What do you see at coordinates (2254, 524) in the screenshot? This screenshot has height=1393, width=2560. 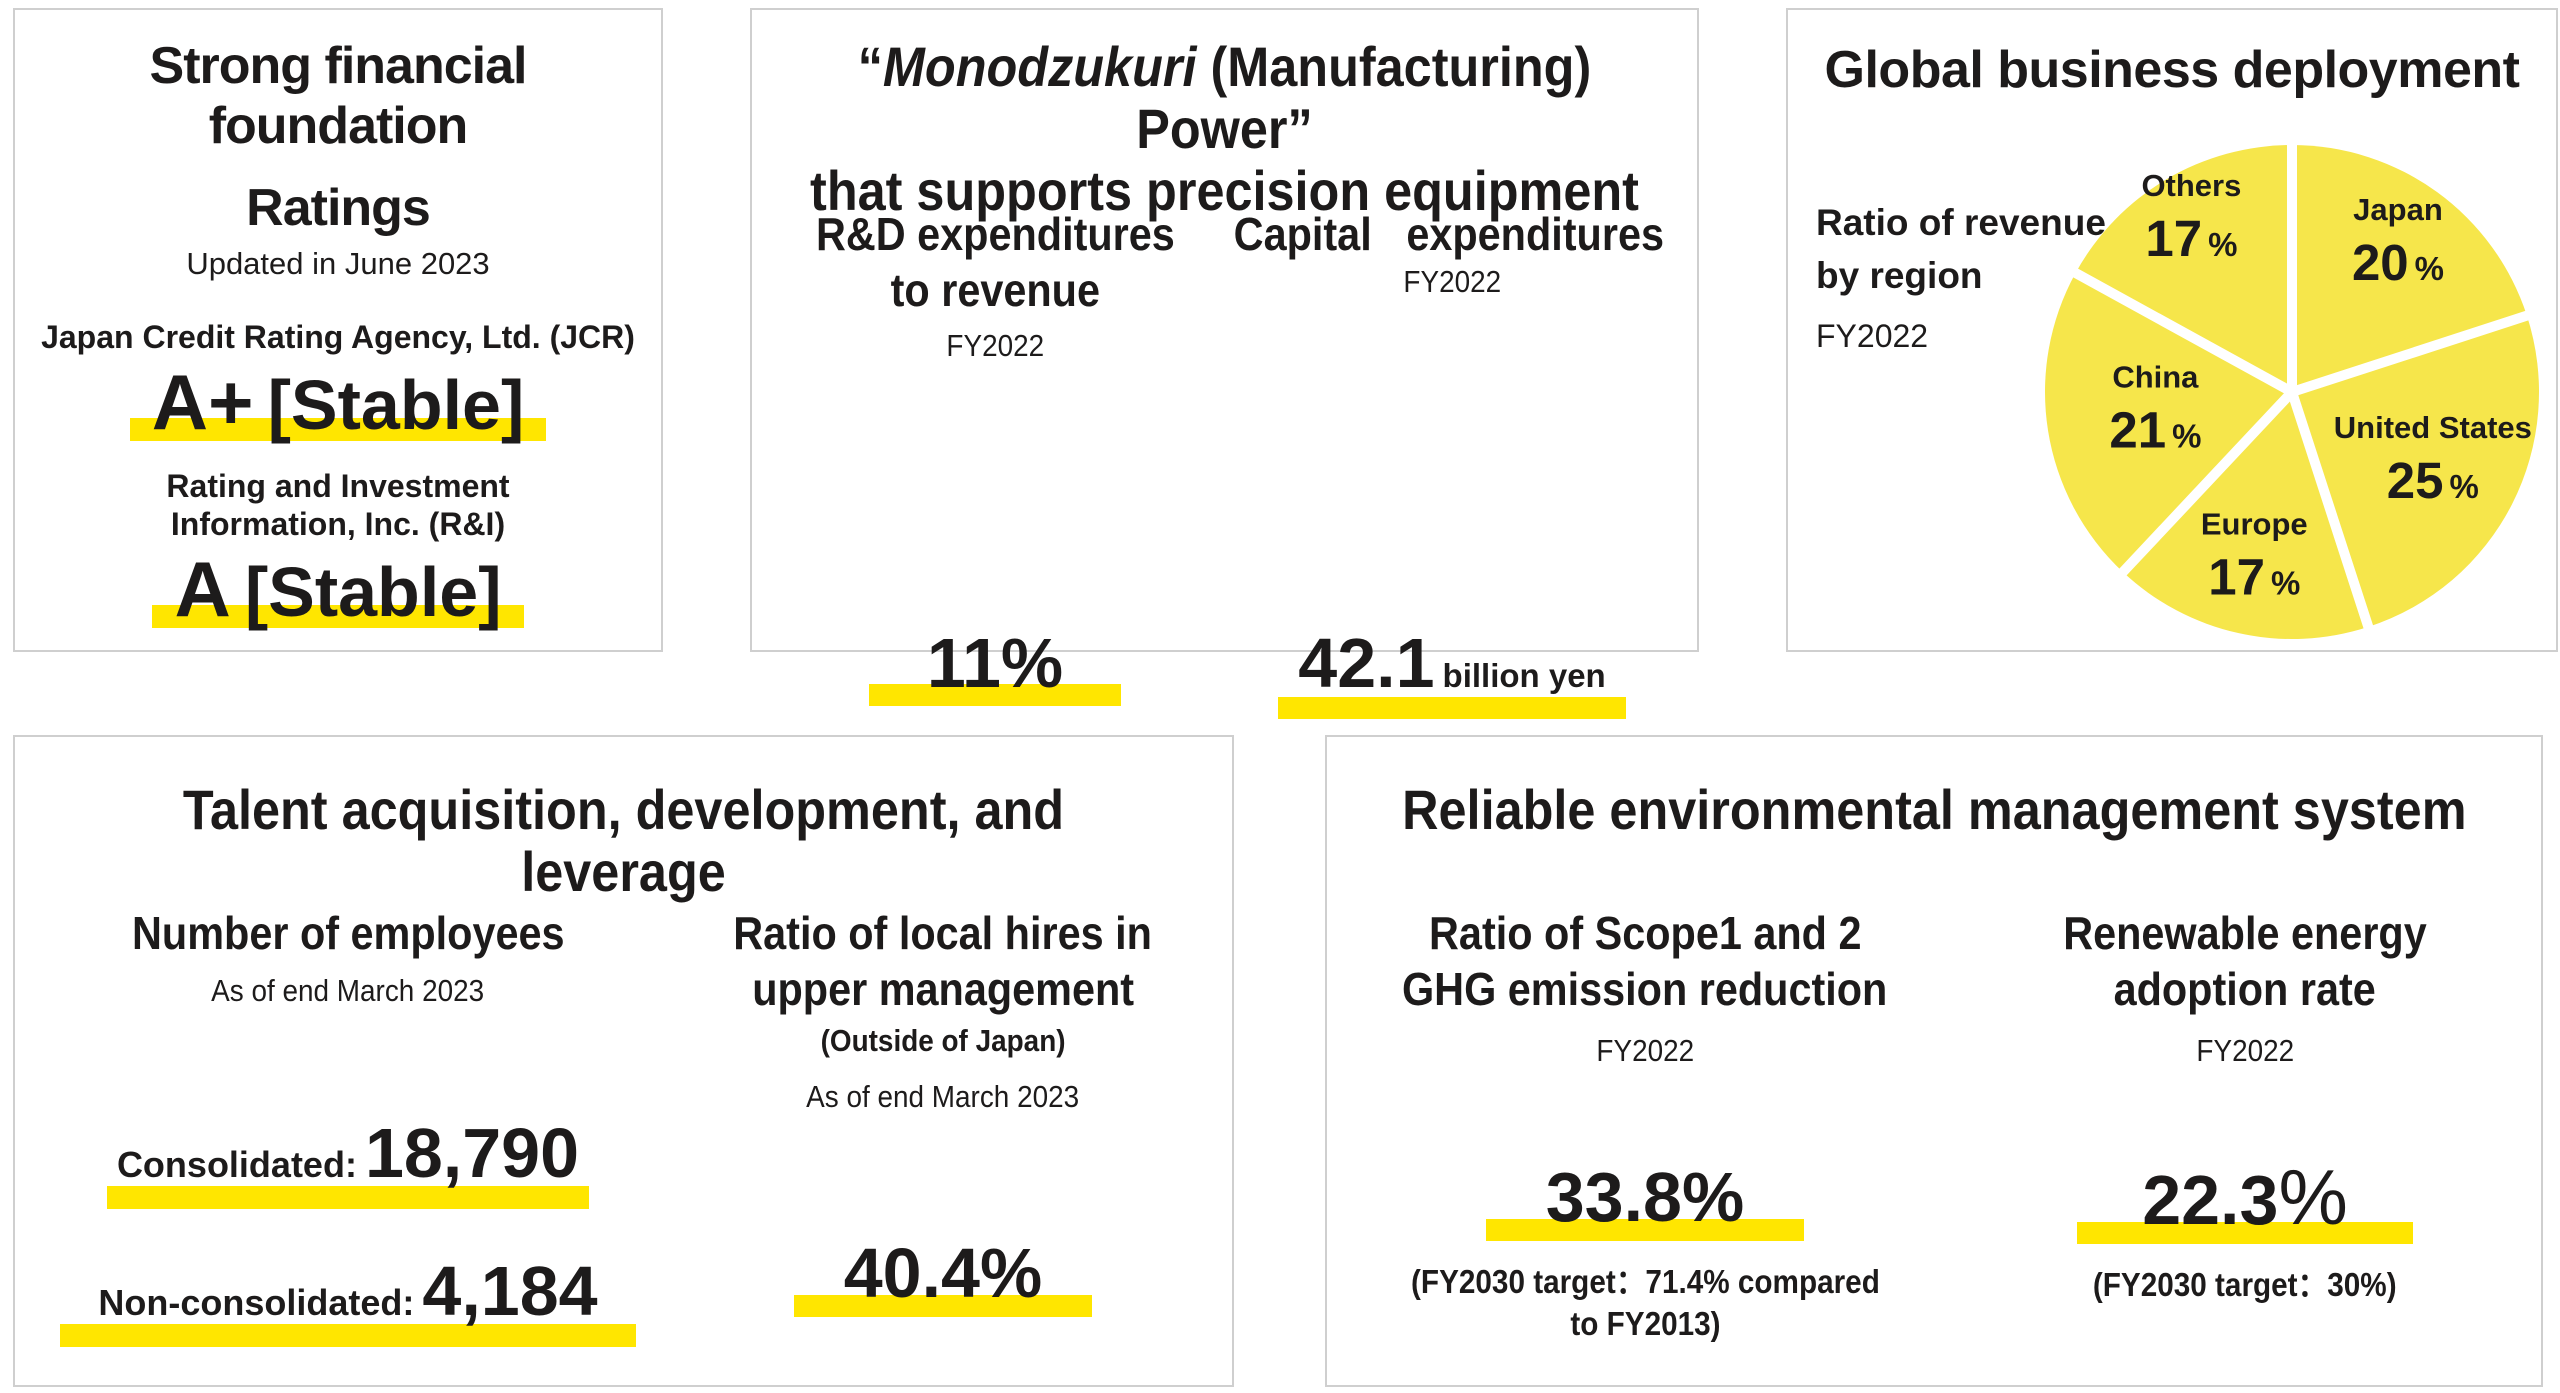 I see `pie-label-name: Europe` at bounding box center [2254, 524].